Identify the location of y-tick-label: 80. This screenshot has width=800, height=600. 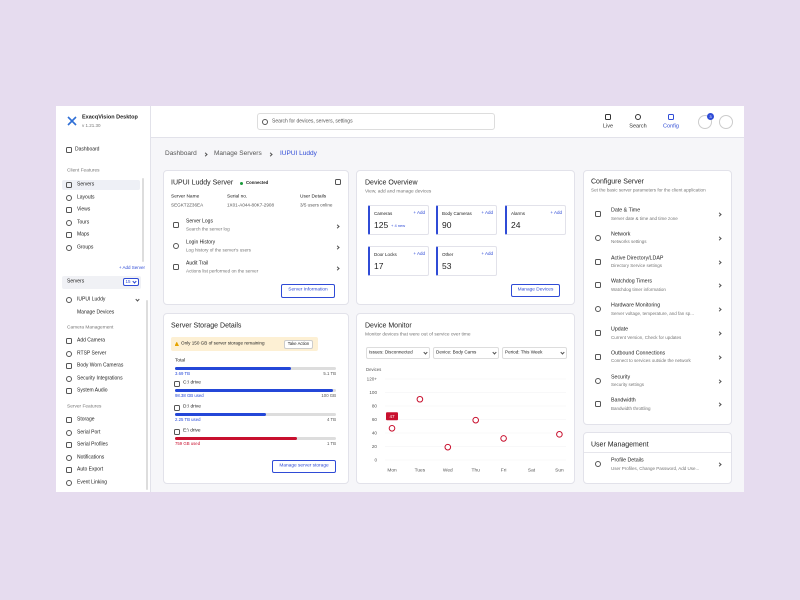
(375, 406).